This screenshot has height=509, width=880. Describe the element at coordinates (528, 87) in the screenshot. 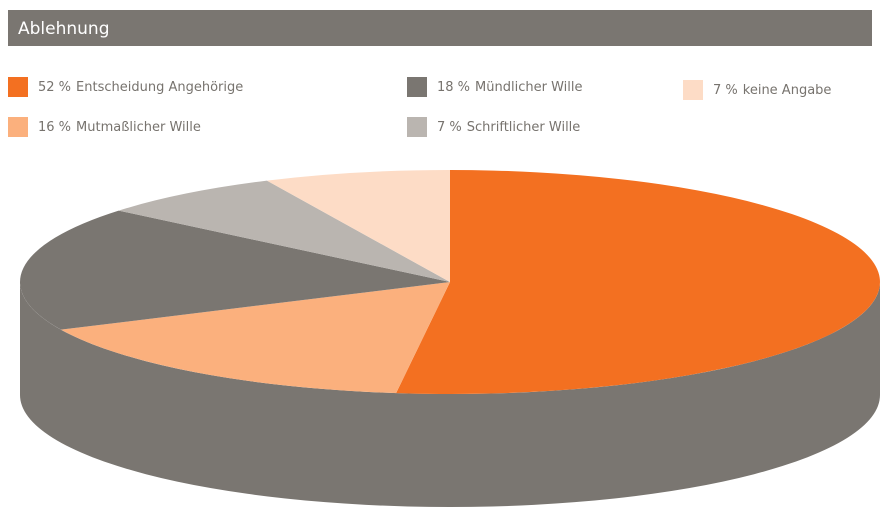

I see `legend-name: Mündlicher Wille` at that location.